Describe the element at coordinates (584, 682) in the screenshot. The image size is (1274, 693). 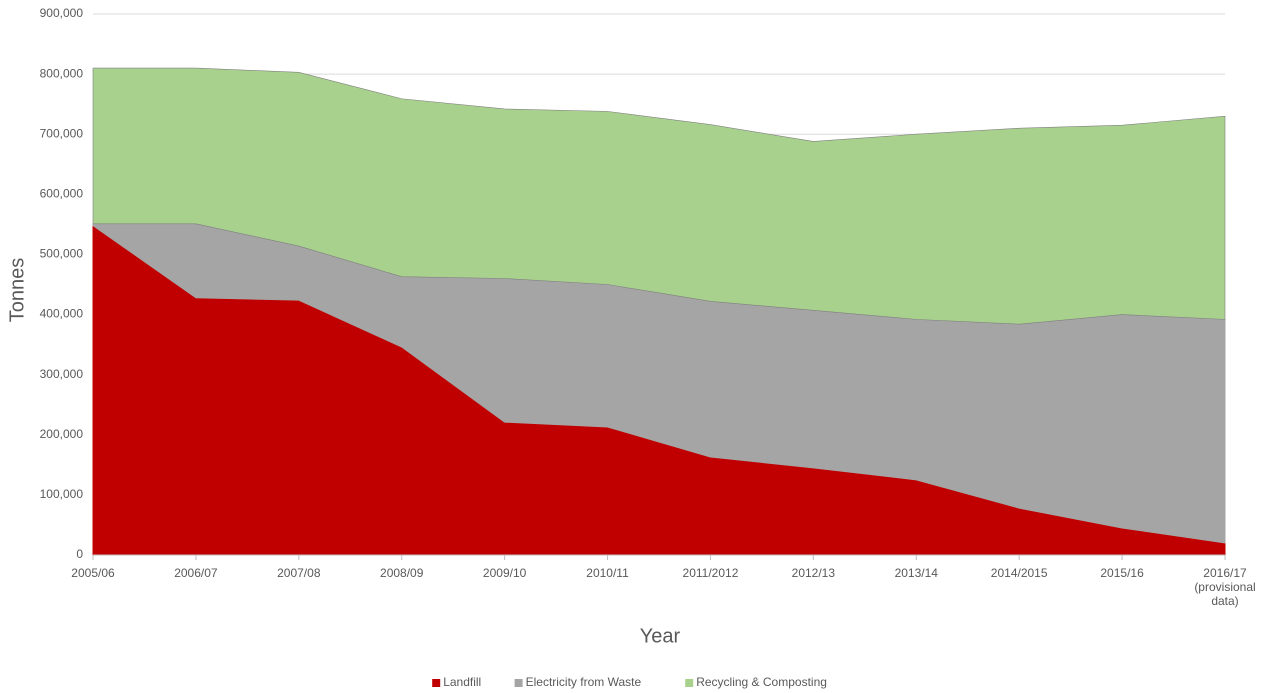
I see `legend-label: Electricity from Waste` at that location.